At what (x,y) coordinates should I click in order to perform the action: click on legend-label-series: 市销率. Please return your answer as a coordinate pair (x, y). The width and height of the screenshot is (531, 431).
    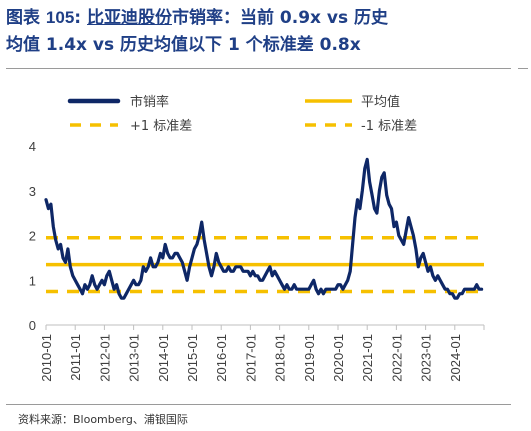
    Looking at the image, I should click on (149, 102).